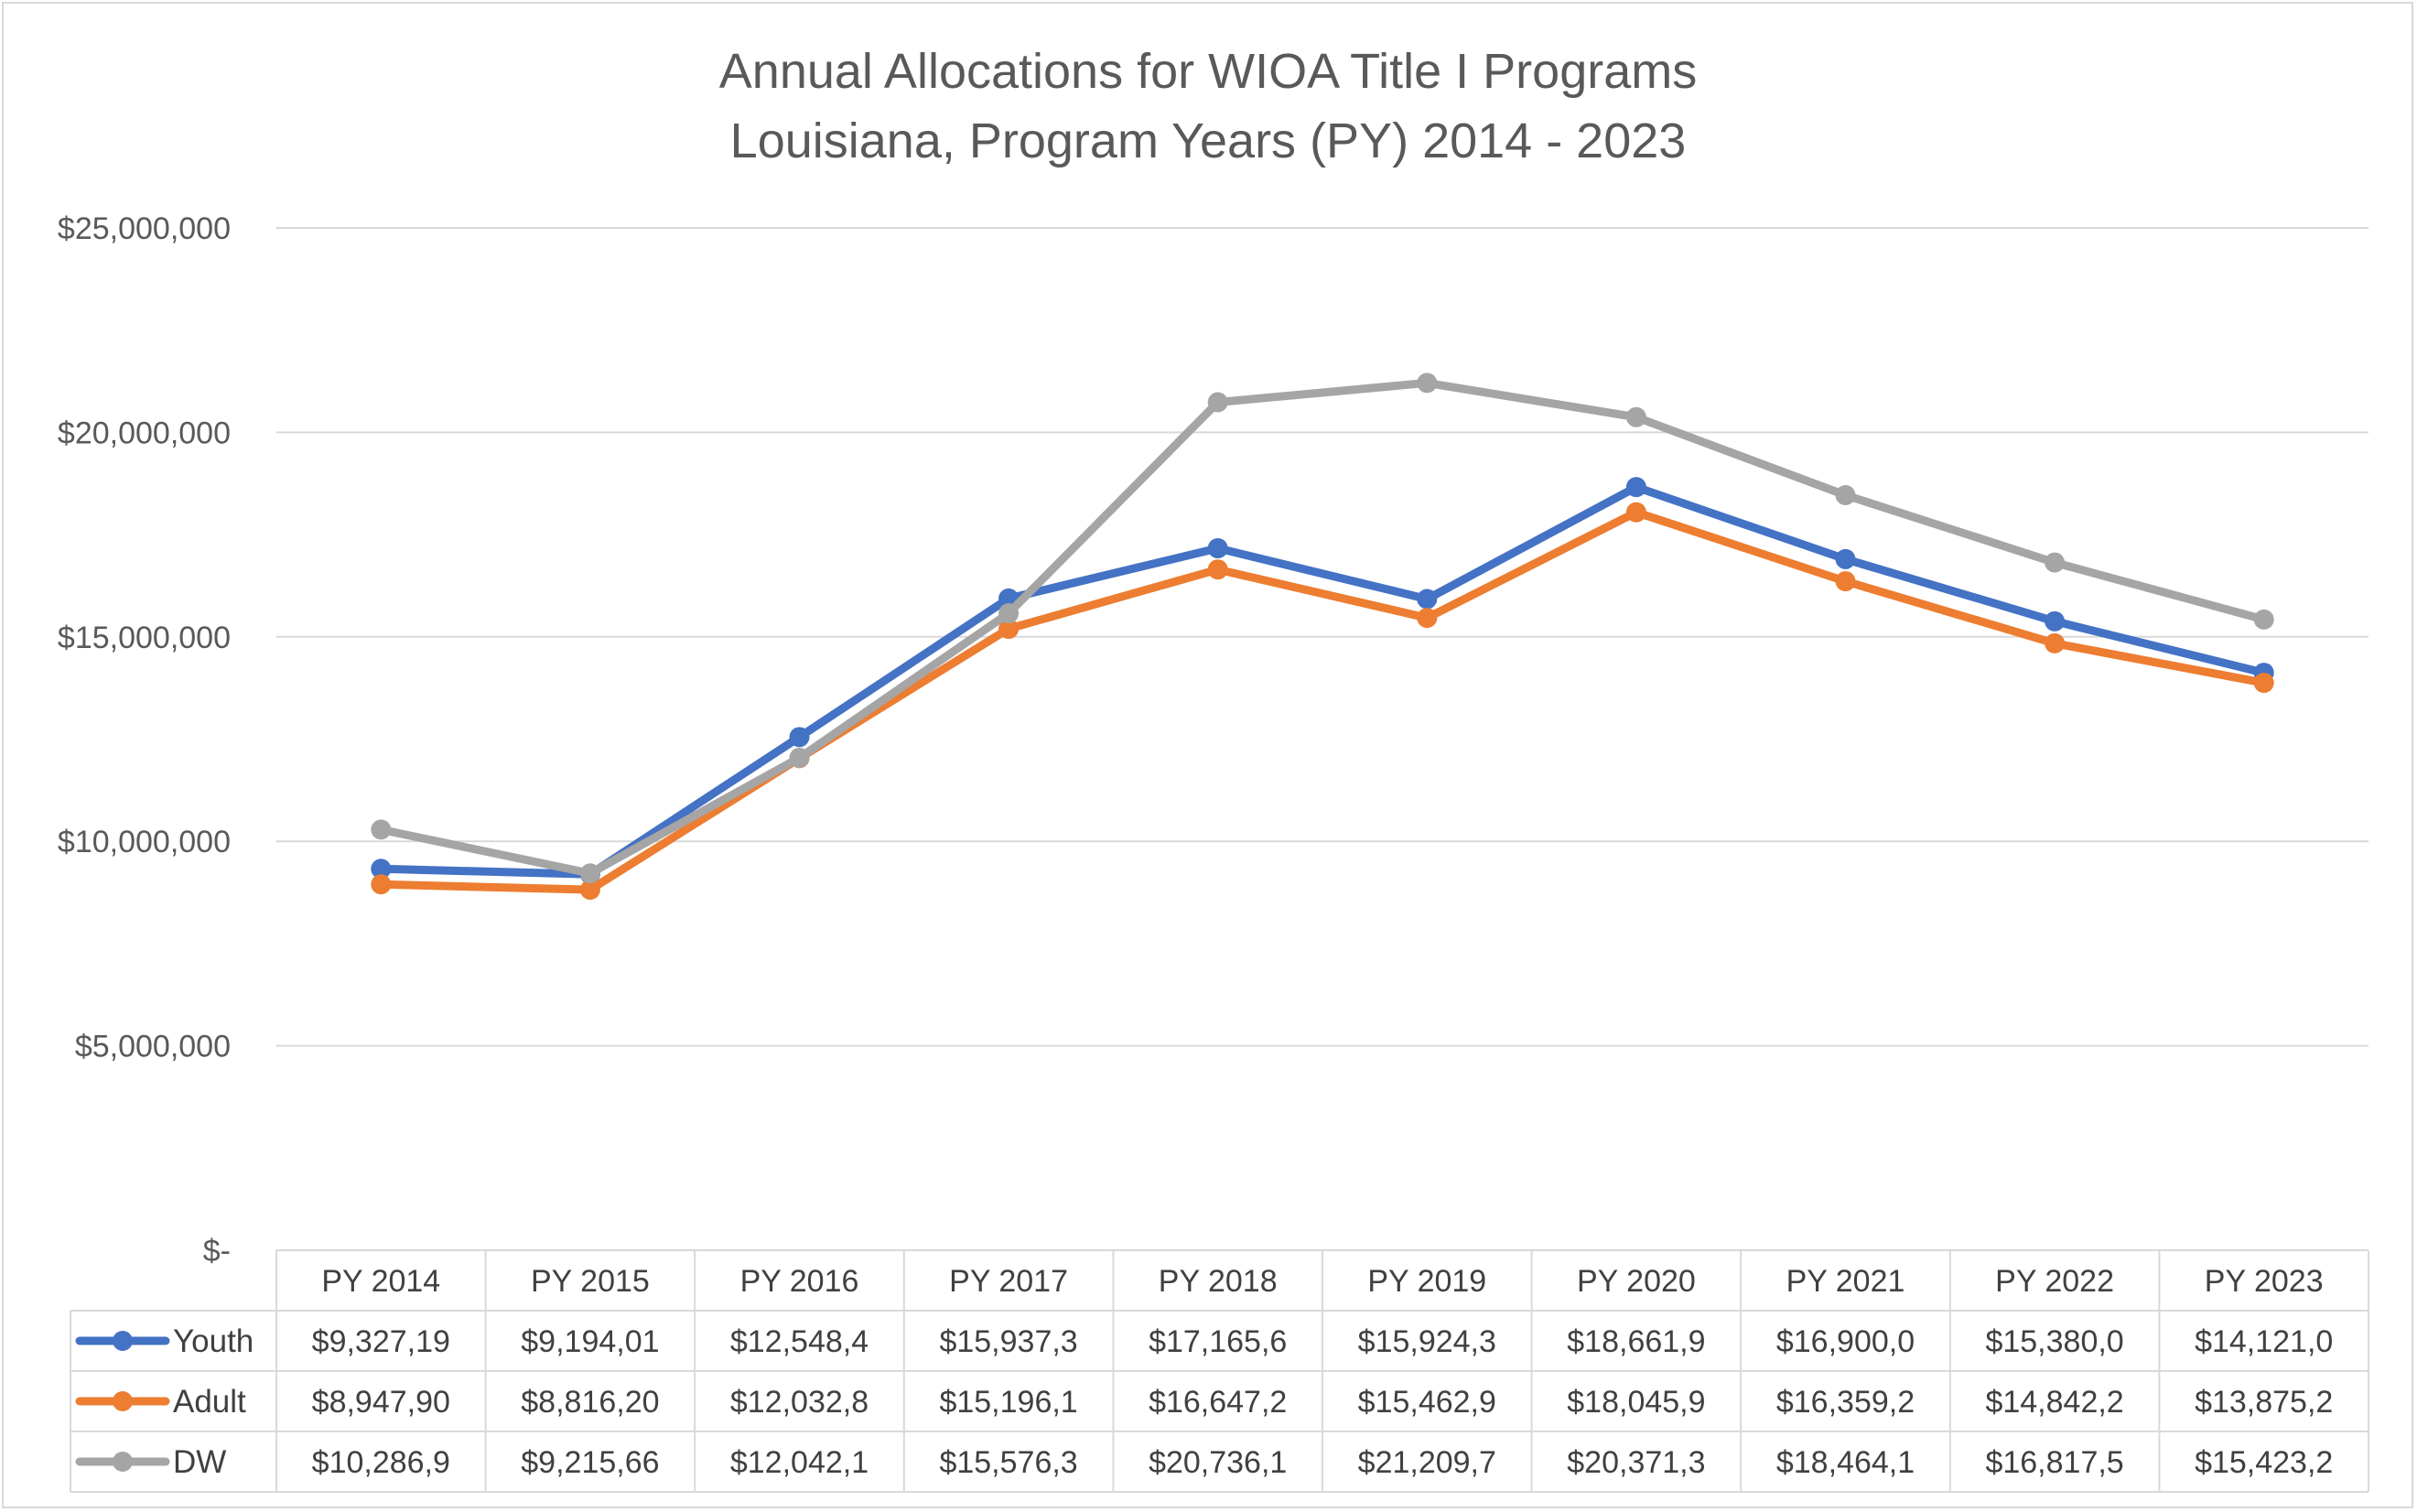 Image resolution: width=2417 pixels, height=1512 pixels. Describe the element at coordinates (144, 433) in the screenshot. I see `y-tick-label: $20,000,000` at that location.